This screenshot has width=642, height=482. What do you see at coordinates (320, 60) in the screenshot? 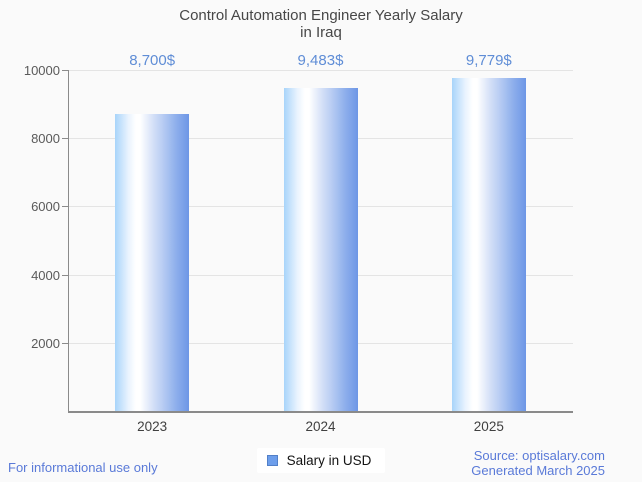
I see `bar-value-label: 9,483$` at bounding box center [320, 60].